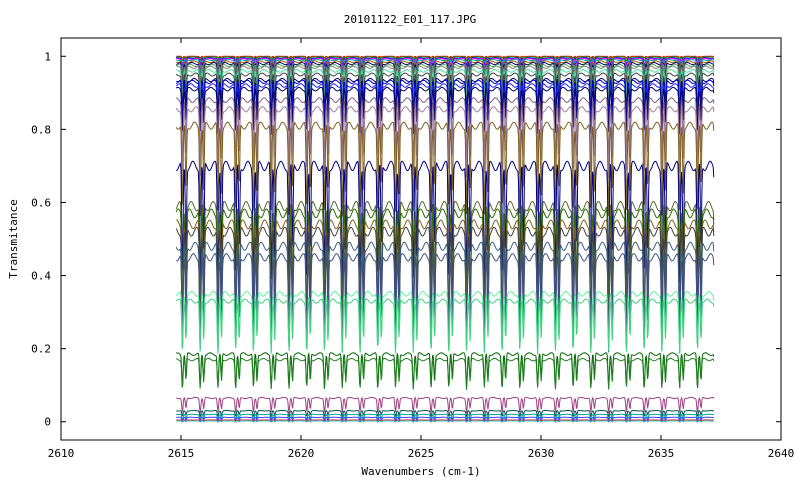 Image resolution: width=800 pixels, height=484 pixels. I want to click on y-tick-label: 0.4, so click(41, 276).